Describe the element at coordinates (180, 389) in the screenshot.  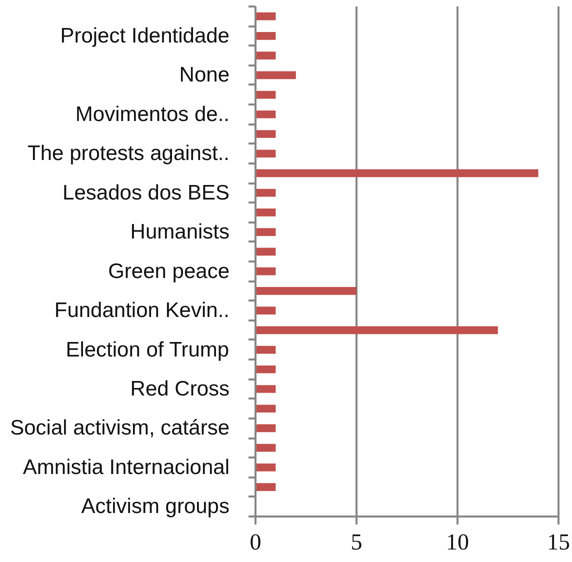
I see `y-tick-label: Red Cross` at that location.